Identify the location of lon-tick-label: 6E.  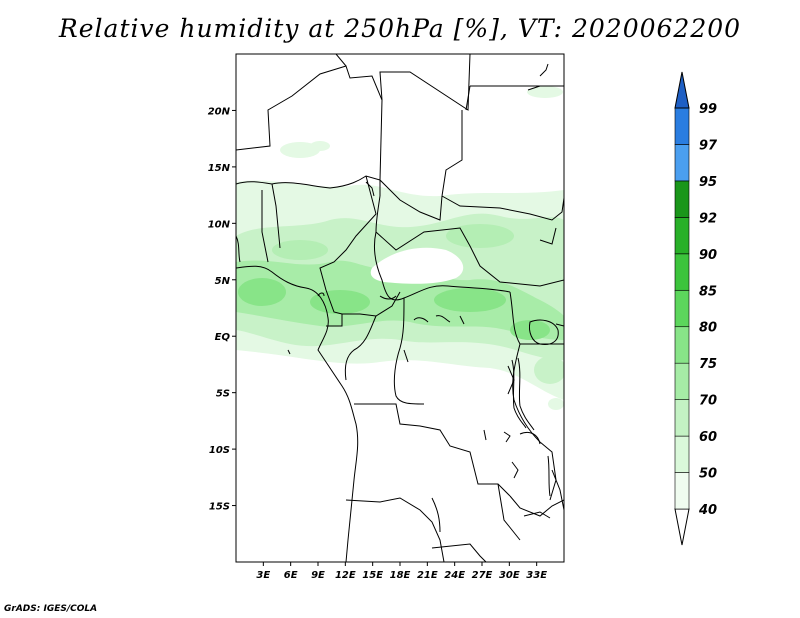
(291, 575).